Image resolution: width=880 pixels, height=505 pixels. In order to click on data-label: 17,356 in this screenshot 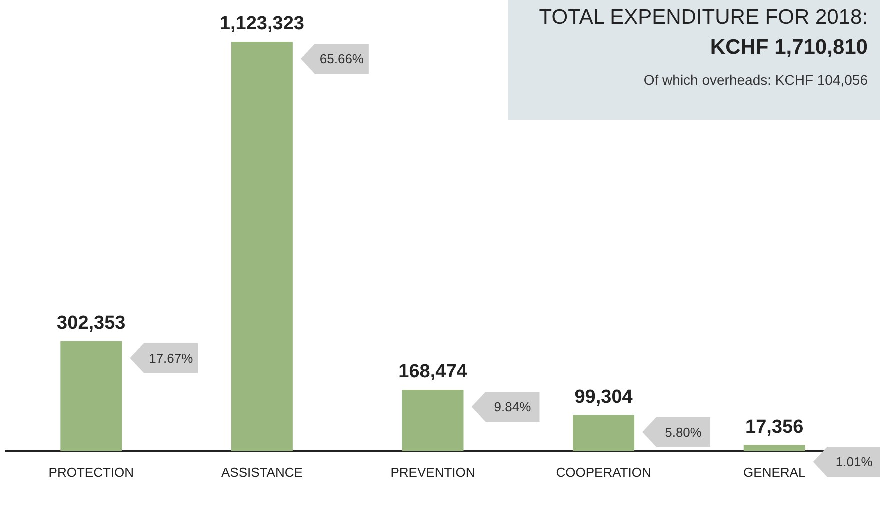, I will do `click(775, 427)`.